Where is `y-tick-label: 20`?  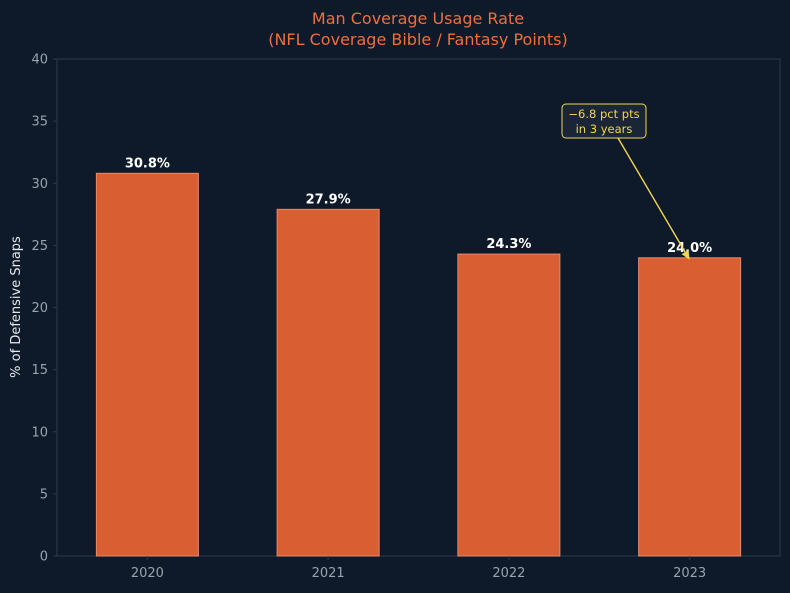
y-tick-label: 20 is located at coordinates (39, 308).